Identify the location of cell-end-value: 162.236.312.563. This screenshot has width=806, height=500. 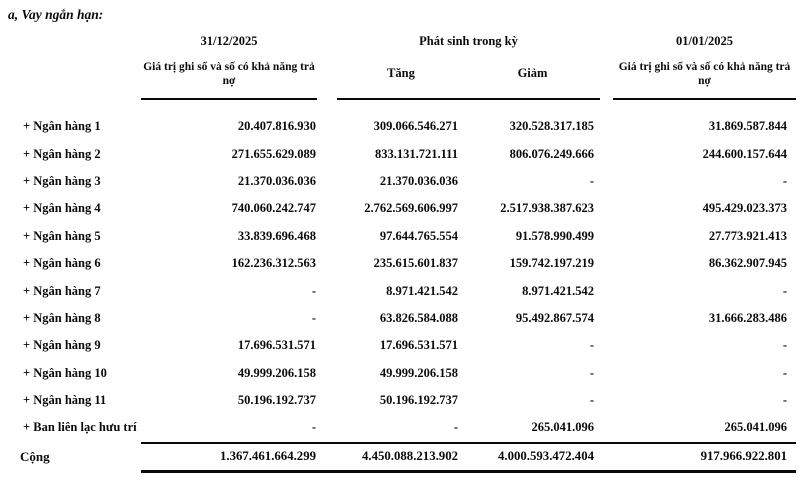
(273, 263).